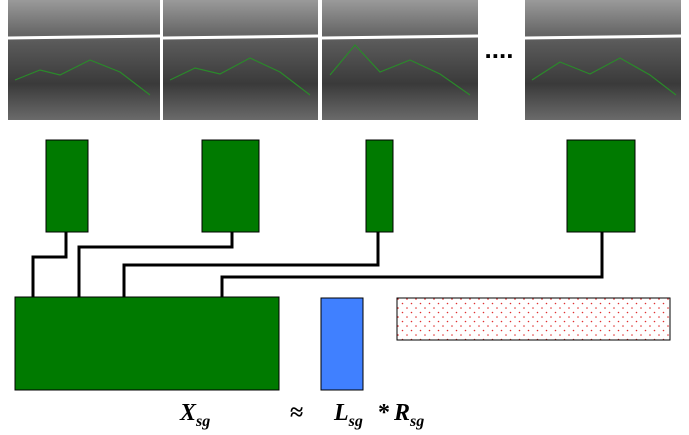  Describe the element at coordinates (296, 413) in the screenshot. I see `formula-approx: ≈` at that location.